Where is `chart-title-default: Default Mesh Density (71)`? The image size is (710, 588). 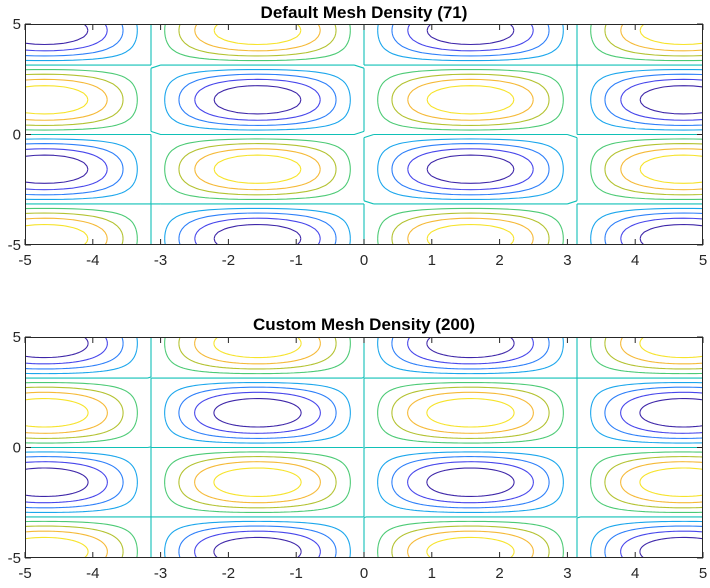 chart-title-default: Default Mesh Density (71) is located at coordinates (364, 12).